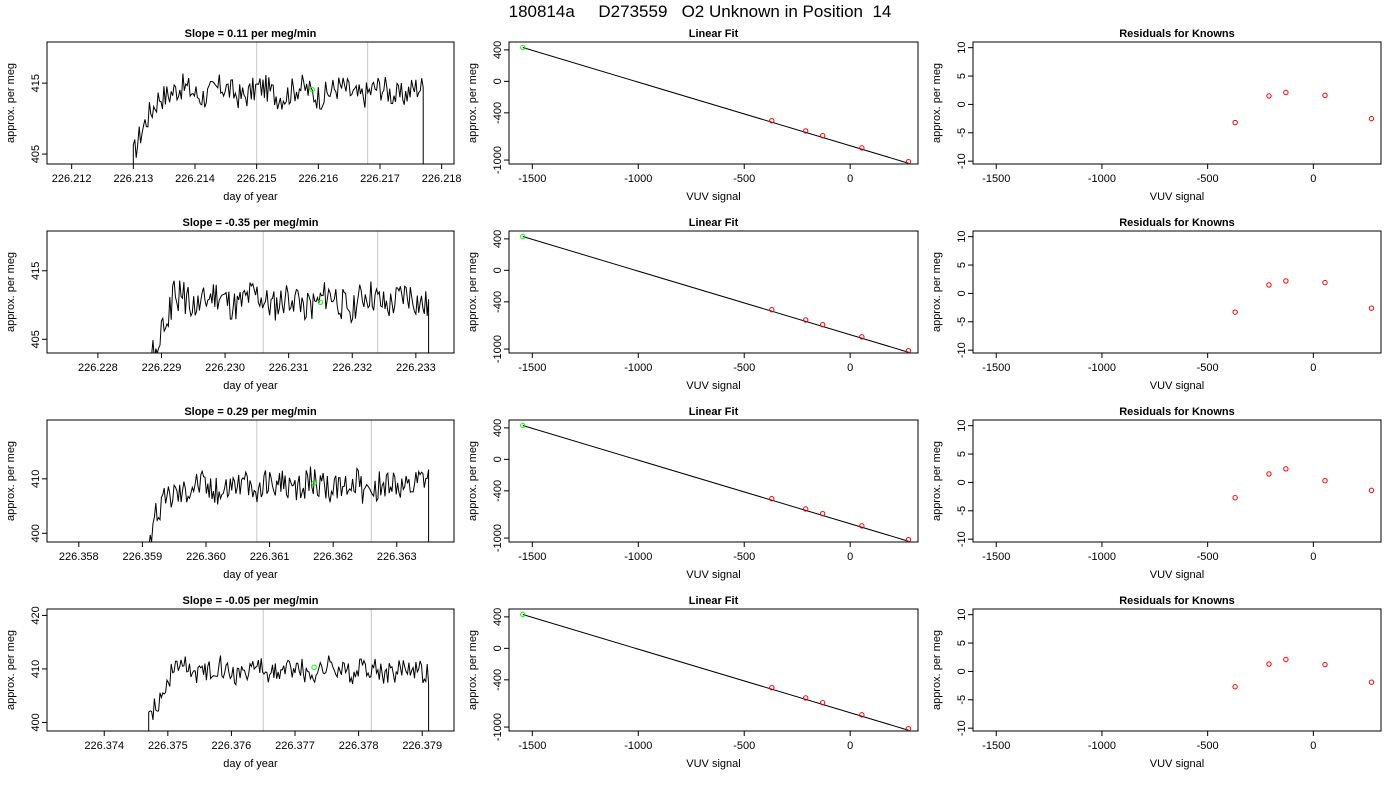  I want to click on x-tick-label: 226.358, so click(79, 557).